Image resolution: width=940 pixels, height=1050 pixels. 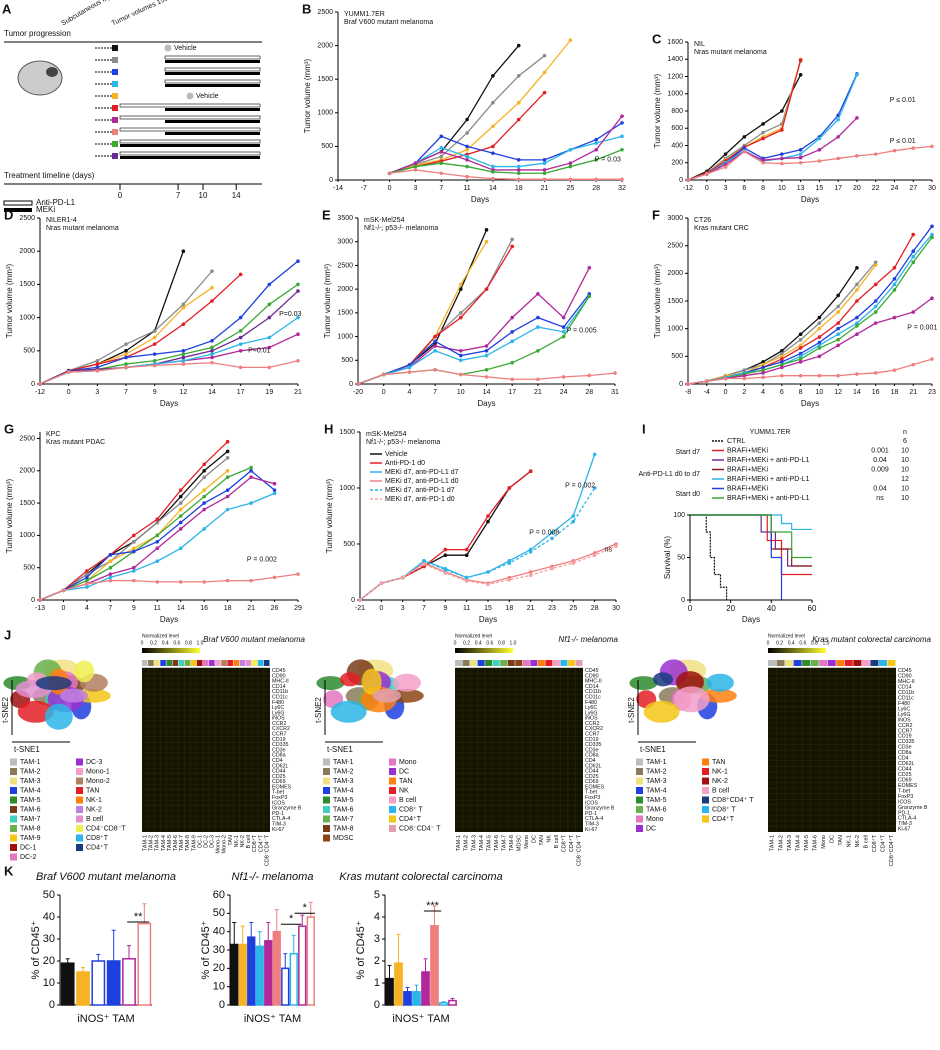 I want to click on x-tick-label: 0, so click(x=707, y=188).